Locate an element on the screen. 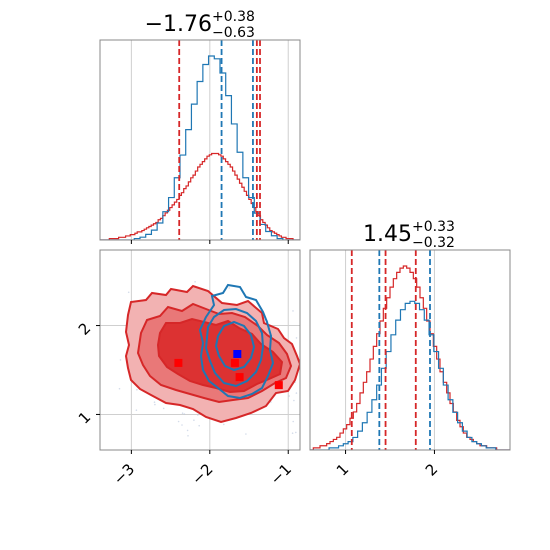  title-param-0-minus: −0.63 is located at coordinates (233, 33).